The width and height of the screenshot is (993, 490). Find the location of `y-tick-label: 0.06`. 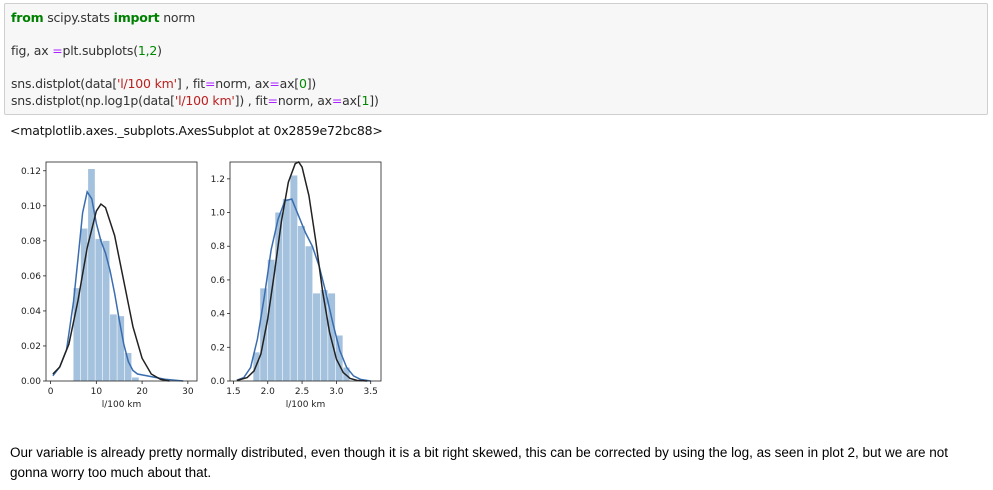

y-tick-label: 0.06 is located at coordinates (31, 277).